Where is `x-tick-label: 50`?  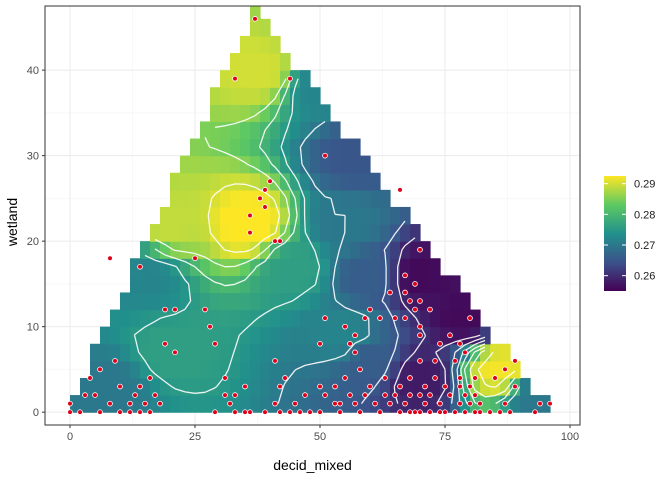
x-tick-label: 50 is located at coordinates (320, 437).